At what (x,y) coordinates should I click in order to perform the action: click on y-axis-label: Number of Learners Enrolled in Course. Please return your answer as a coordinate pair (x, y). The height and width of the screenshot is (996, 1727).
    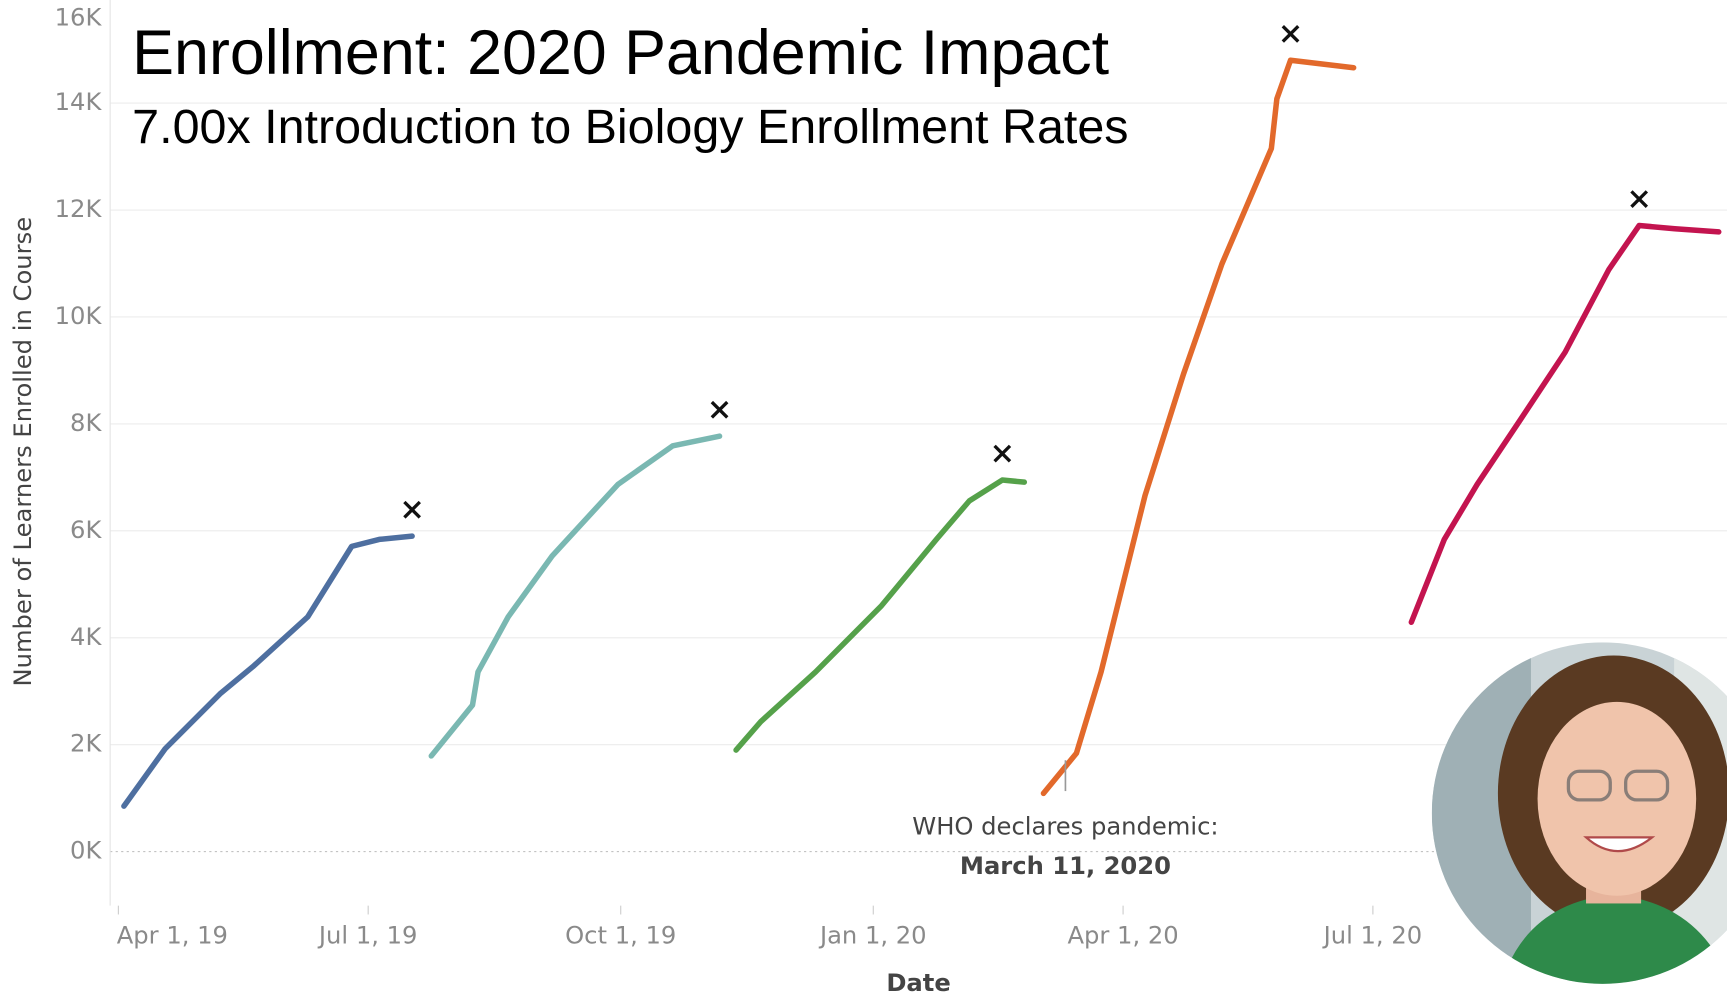
    Looking at the image, I should click on (23, 452).